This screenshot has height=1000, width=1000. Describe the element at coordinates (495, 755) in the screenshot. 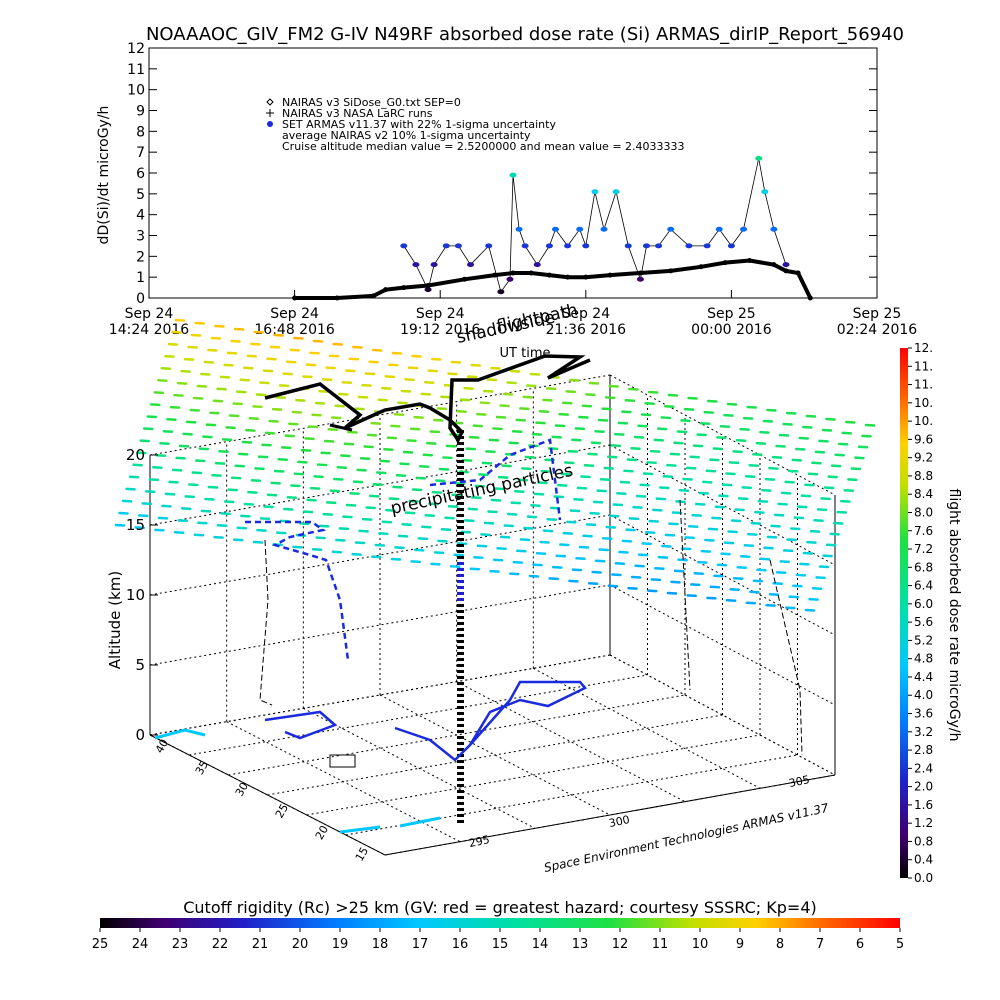

I see `floor-grid-line` at that location.